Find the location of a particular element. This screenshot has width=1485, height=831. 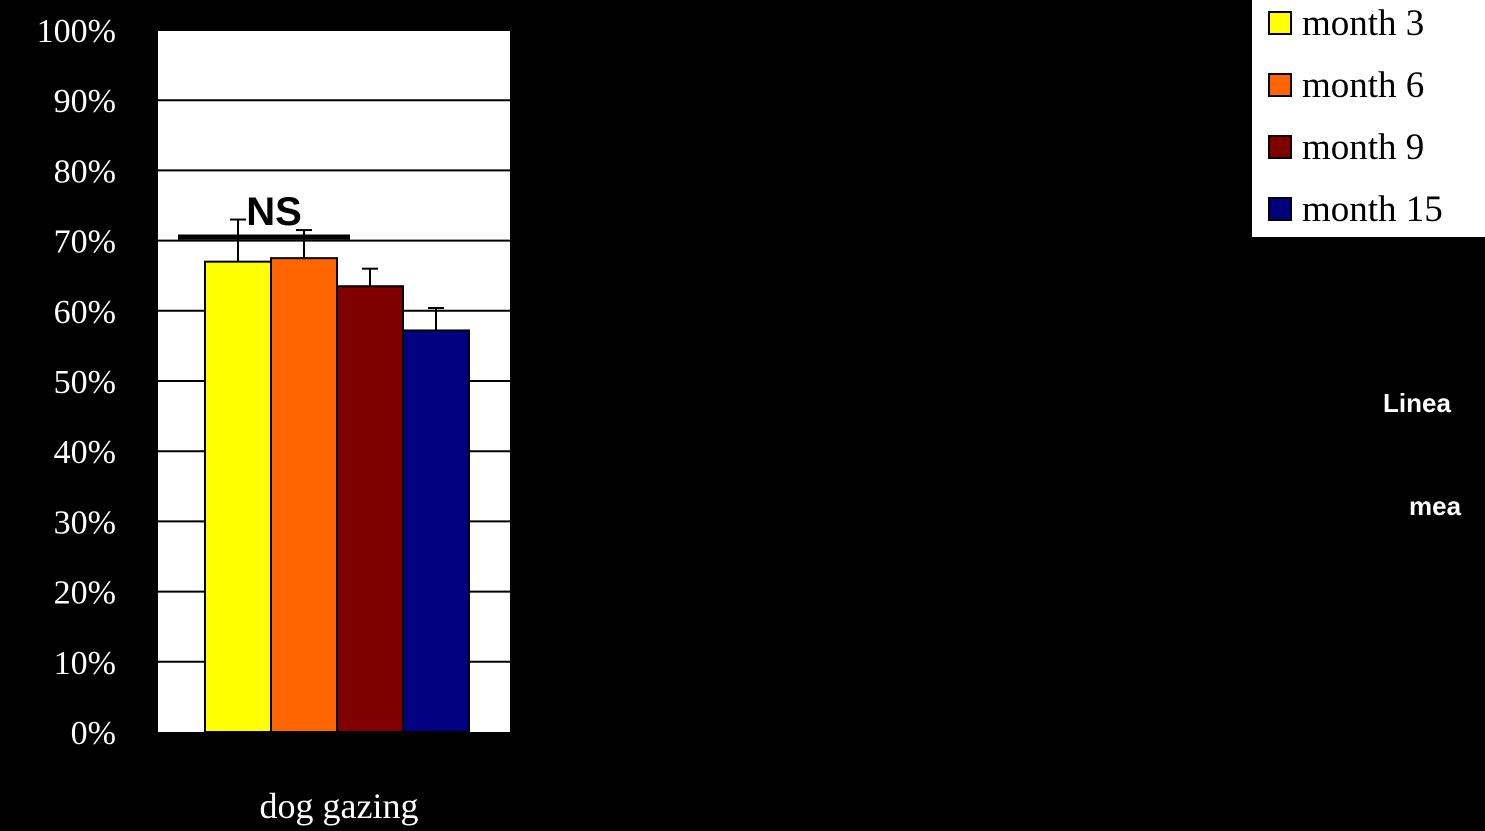

legend-label: month 3 is located at coordinates (1363, 23).